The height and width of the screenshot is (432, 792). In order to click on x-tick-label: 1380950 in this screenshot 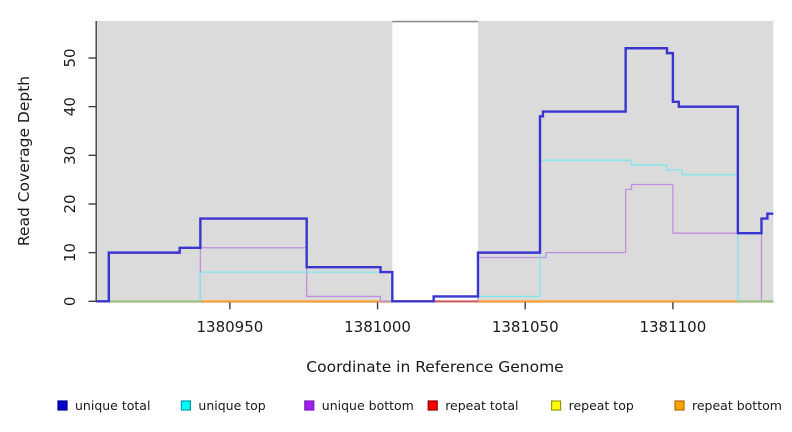, I will do `click(229, 327)`.